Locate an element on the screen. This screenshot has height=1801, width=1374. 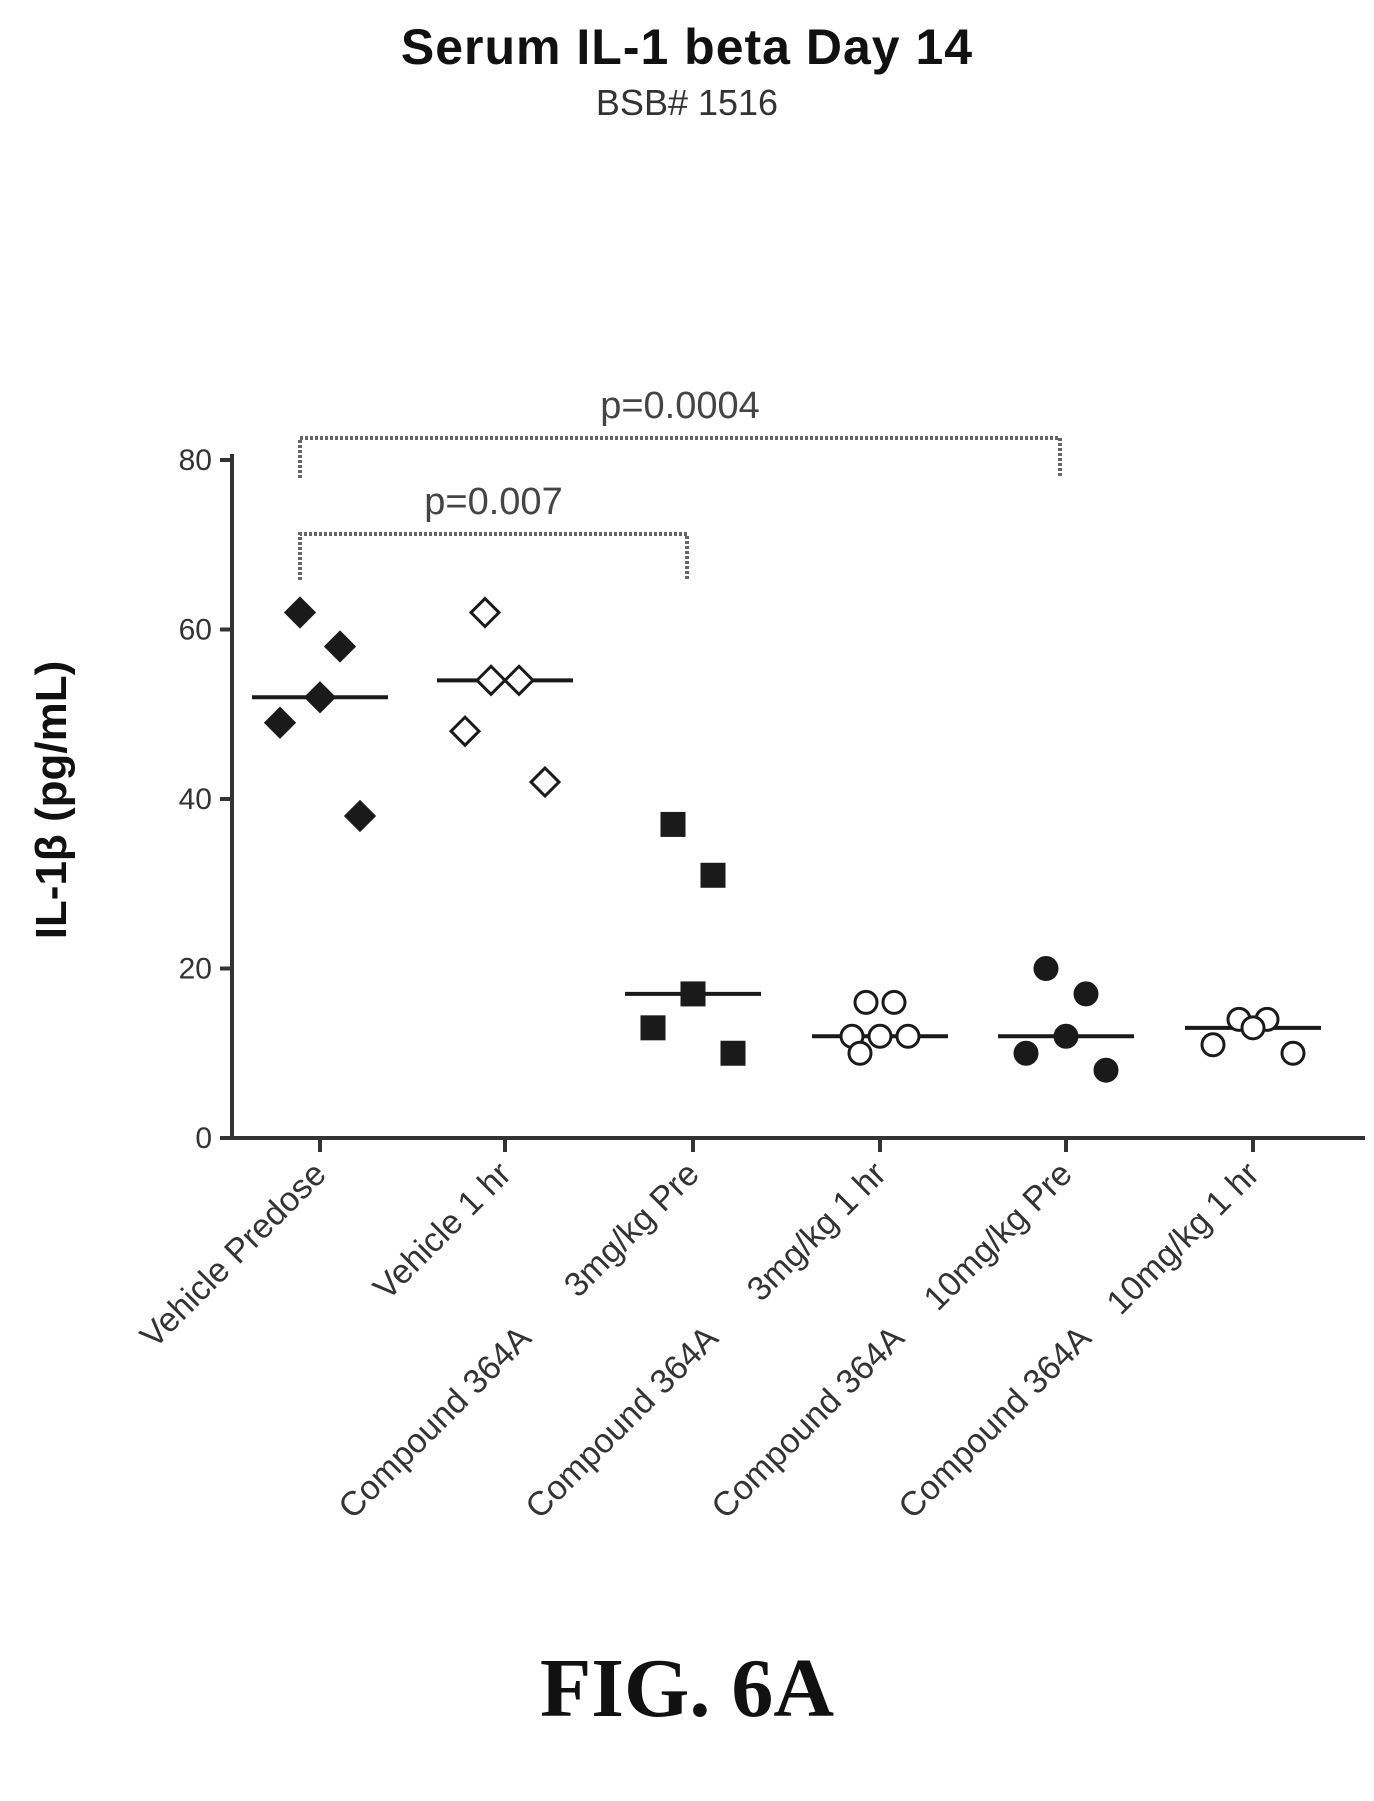
x-tick-label: 3mg/kg 1 hr is located at coordinates (817, 1232).